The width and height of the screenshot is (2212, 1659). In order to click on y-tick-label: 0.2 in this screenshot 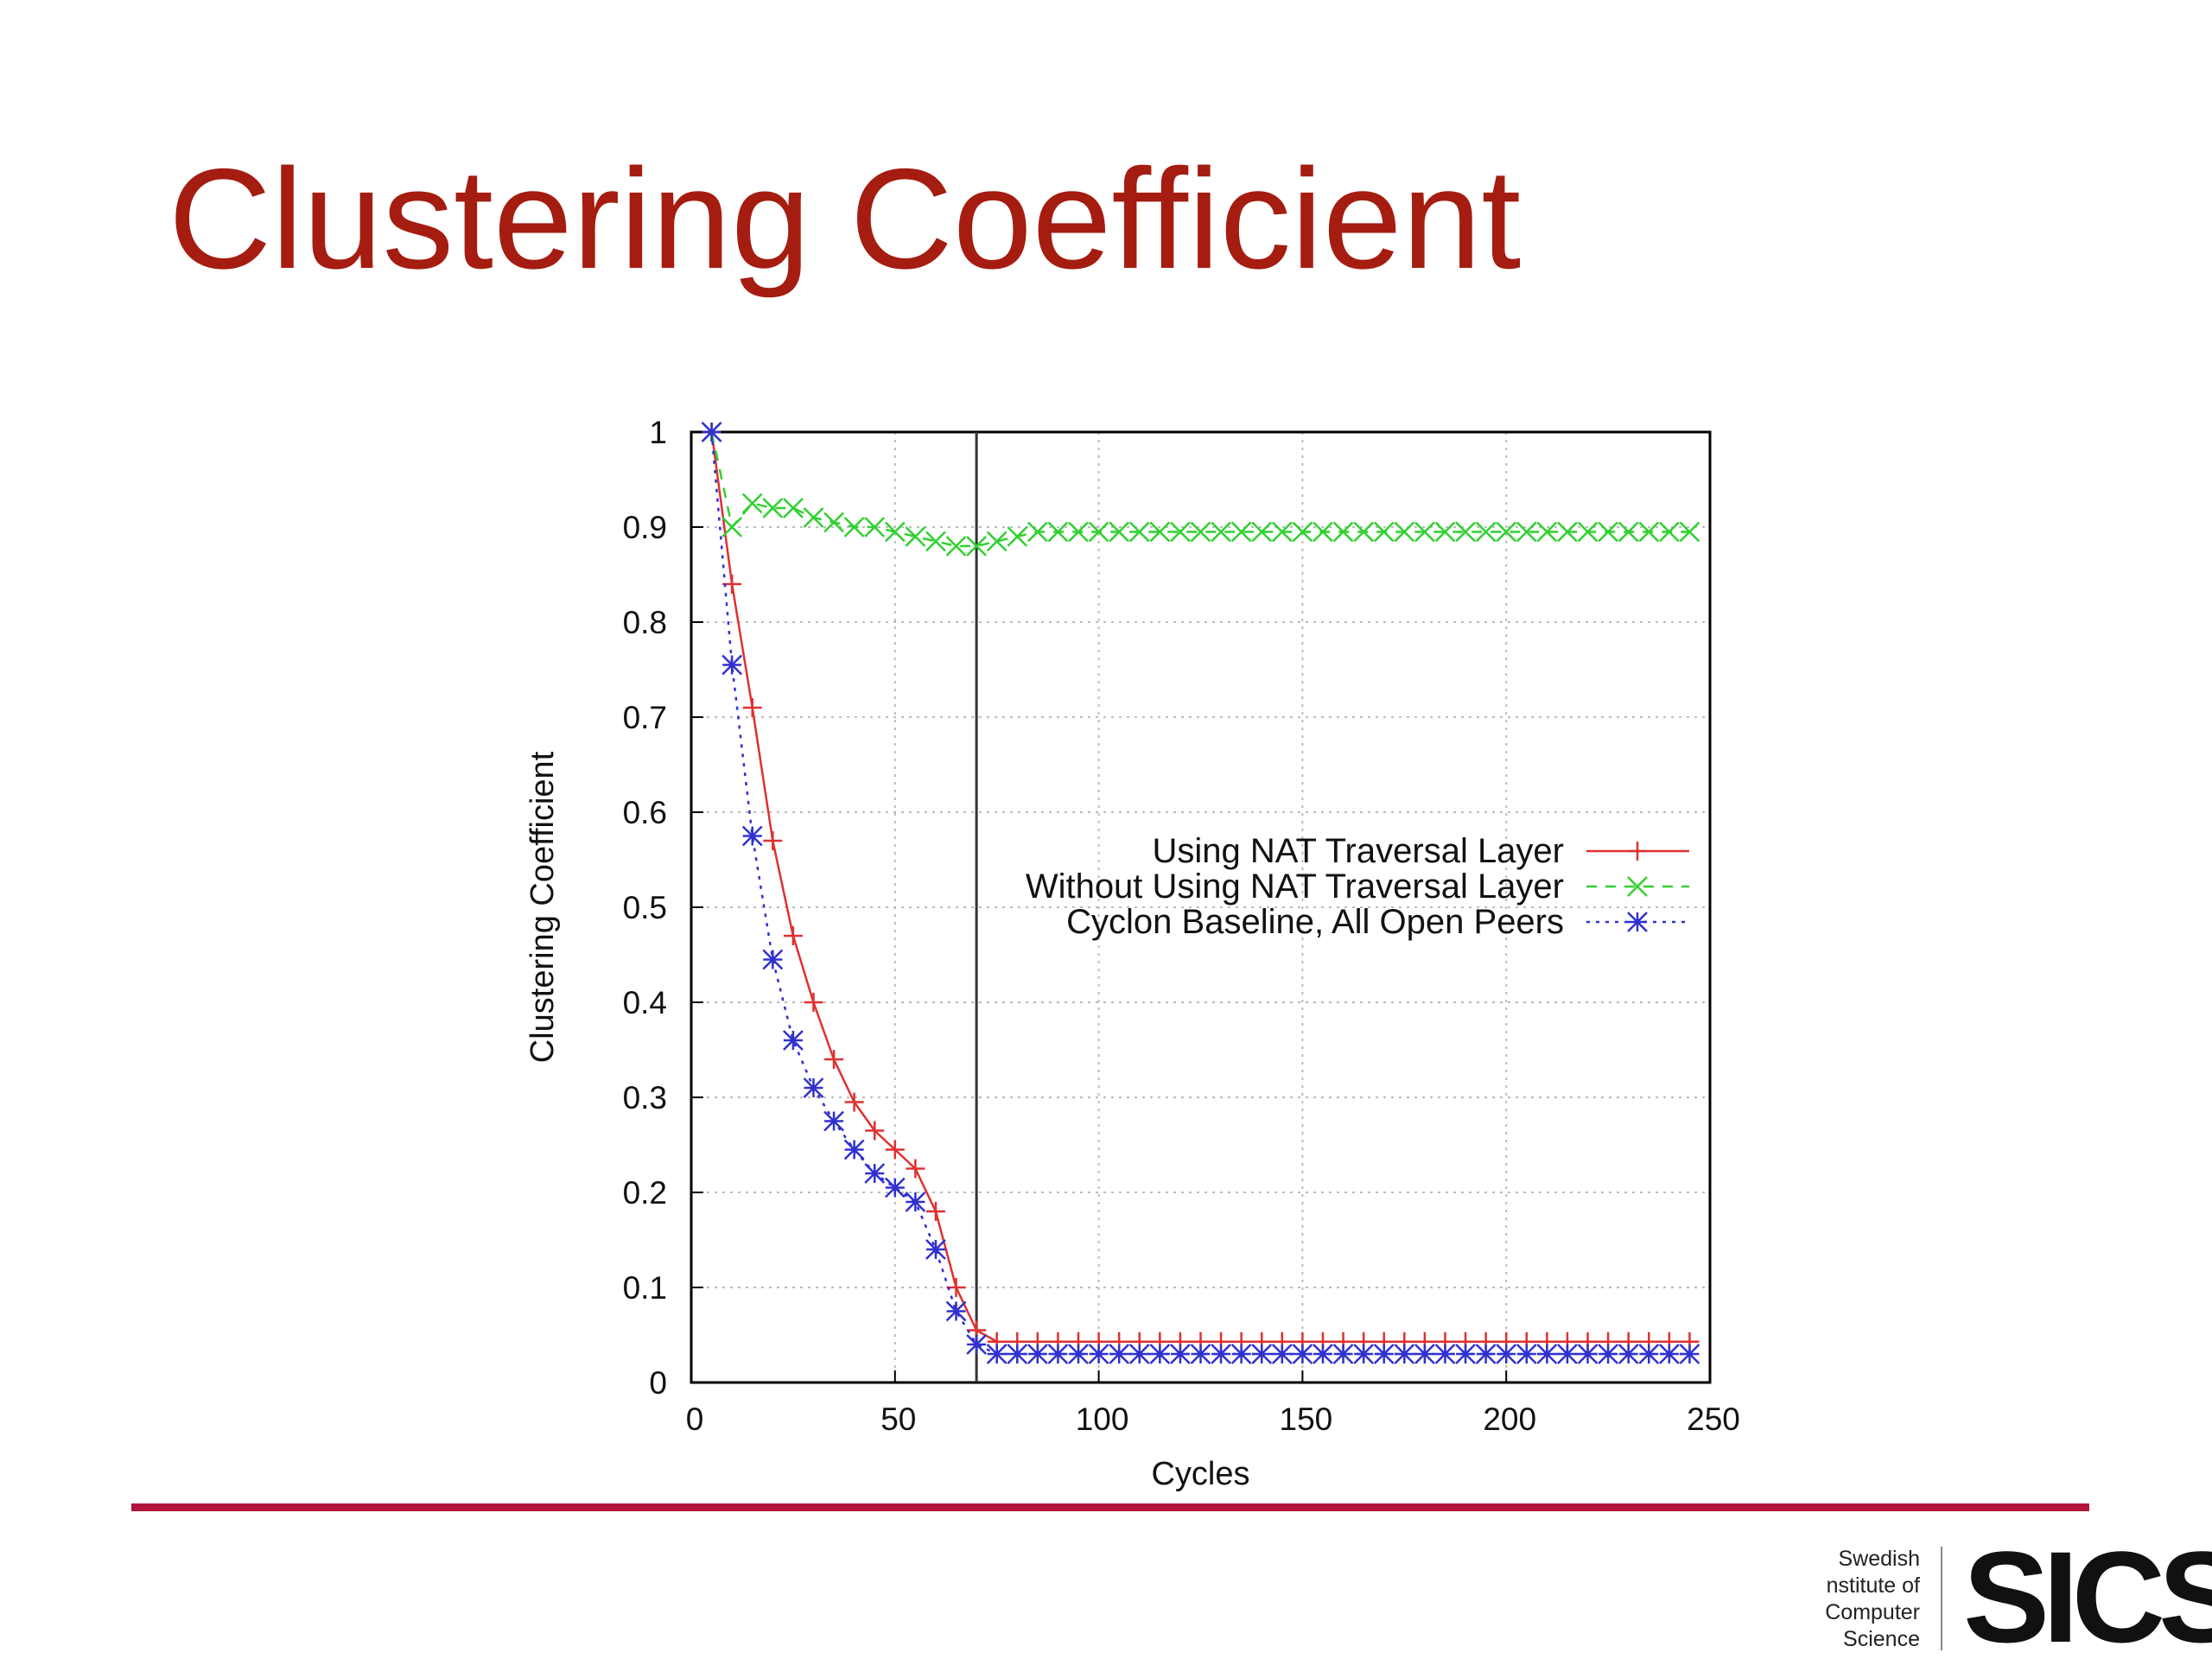, I will do `click(645, 1193)`.